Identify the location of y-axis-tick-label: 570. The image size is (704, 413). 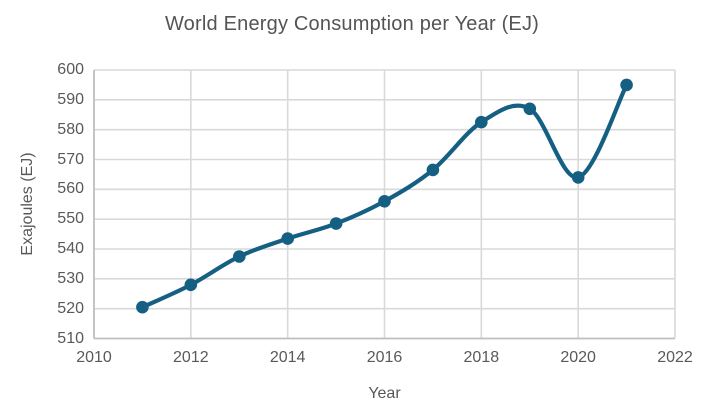
(70, 159).